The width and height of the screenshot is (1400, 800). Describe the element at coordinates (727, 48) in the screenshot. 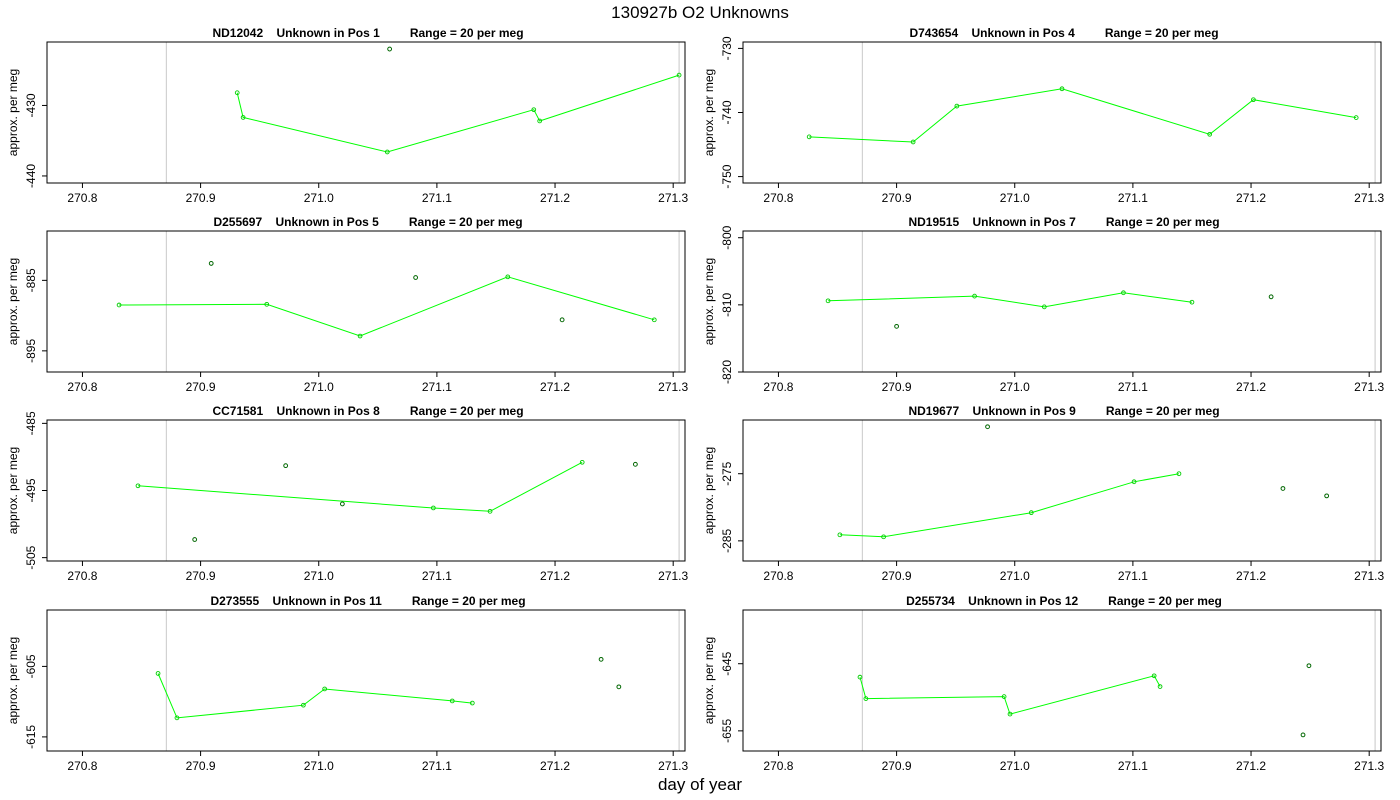

I see `y-tick-label: -730` at that location.